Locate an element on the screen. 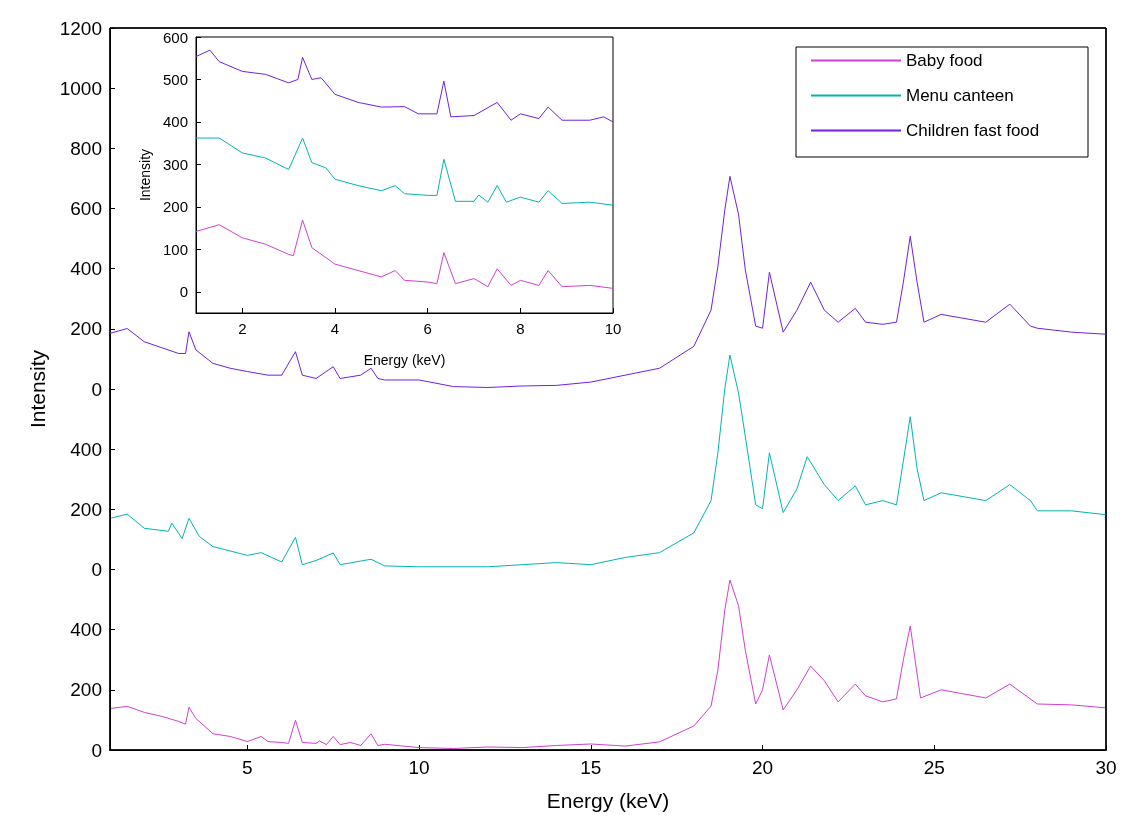 The height and width of the screenshot is (819, 1123). x-tick-label: 2 is located at coordinates (242, 328).